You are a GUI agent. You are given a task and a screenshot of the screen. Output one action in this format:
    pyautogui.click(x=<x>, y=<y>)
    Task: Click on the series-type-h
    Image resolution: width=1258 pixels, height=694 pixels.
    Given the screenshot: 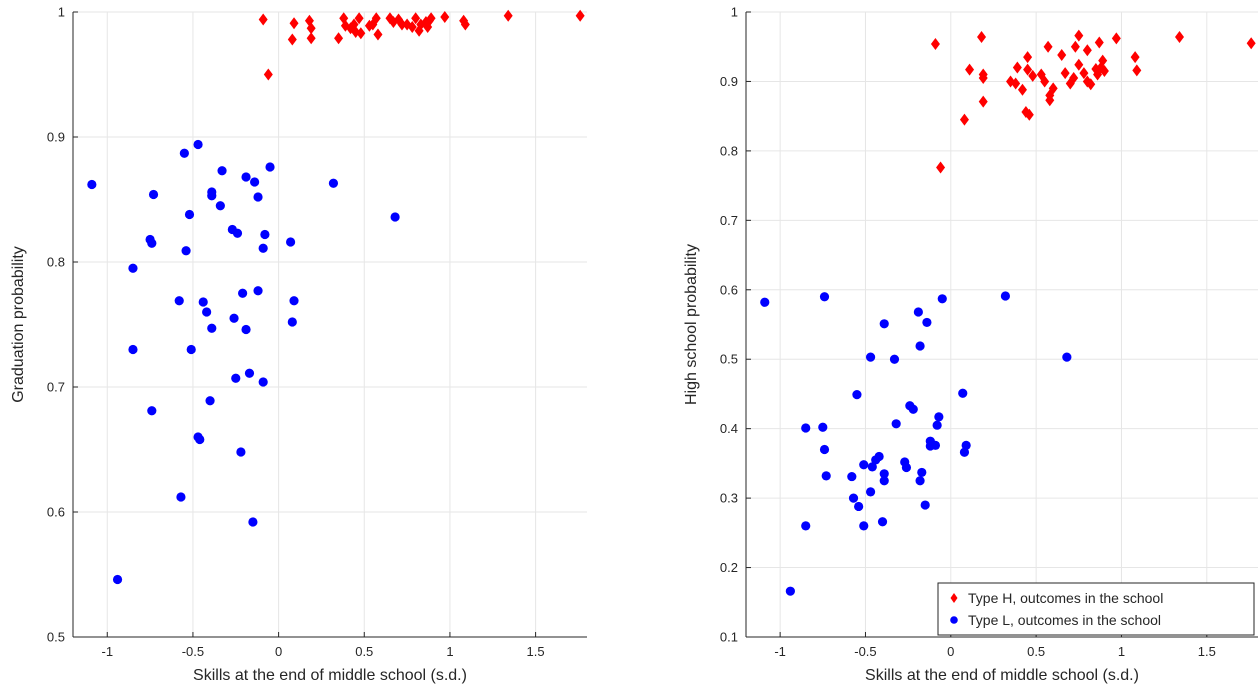 What is the action you would take?
    pyautogui.click(x=421, y=45)
    